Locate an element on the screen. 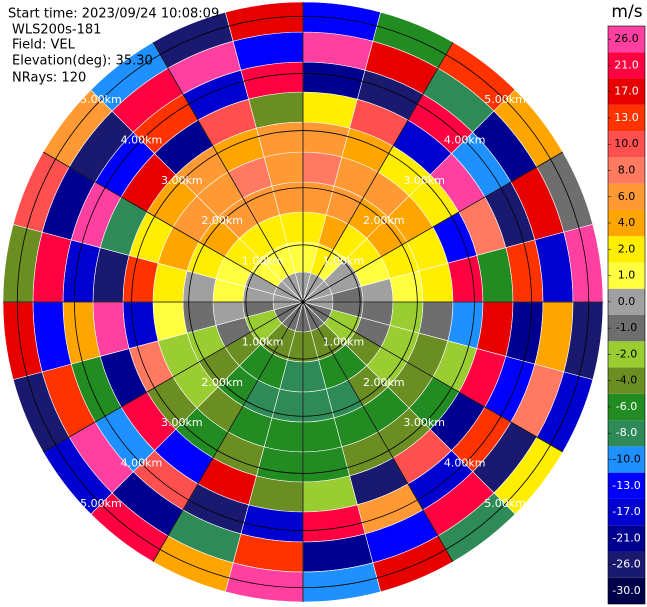 The image size is (647, 607). colorbar-frame is located at coordinates (626, 315).